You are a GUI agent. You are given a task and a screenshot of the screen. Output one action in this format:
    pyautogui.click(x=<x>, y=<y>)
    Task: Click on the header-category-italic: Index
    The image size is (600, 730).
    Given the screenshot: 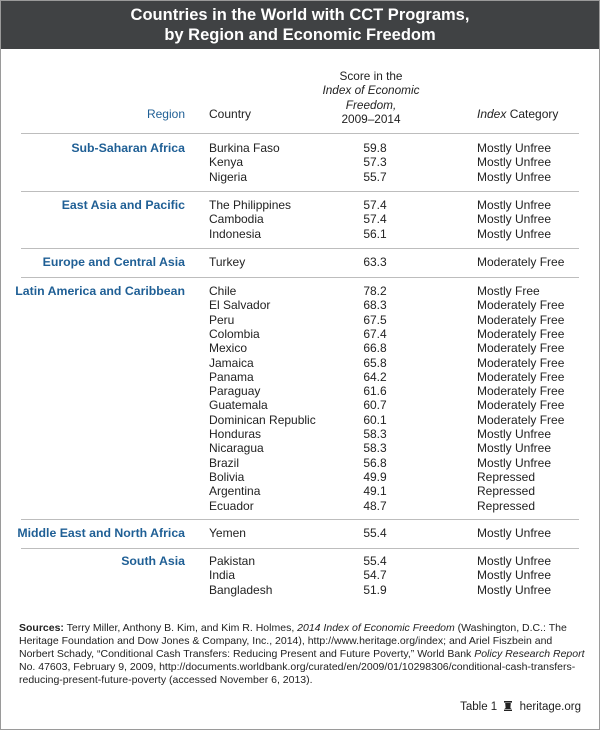 What is the action you would take?
    pyautogui.click(x=492, y=114)
    